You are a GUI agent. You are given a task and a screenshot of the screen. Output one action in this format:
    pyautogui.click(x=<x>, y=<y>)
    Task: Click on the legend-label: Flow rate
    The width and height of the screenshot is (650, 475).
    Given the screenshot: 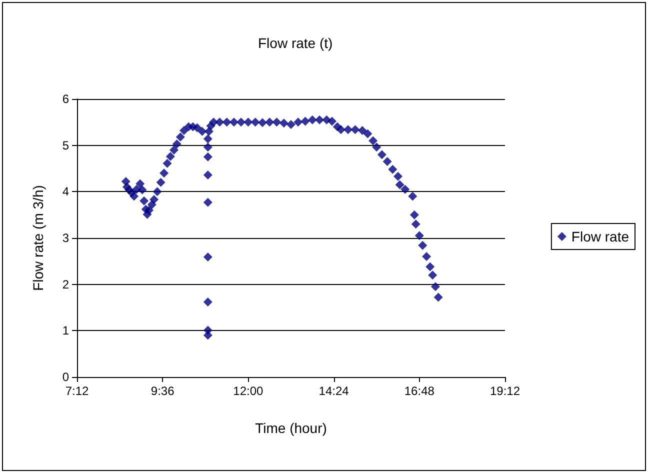 What is the action you would take?
    pyautogui.click(x=600, y=236)
    